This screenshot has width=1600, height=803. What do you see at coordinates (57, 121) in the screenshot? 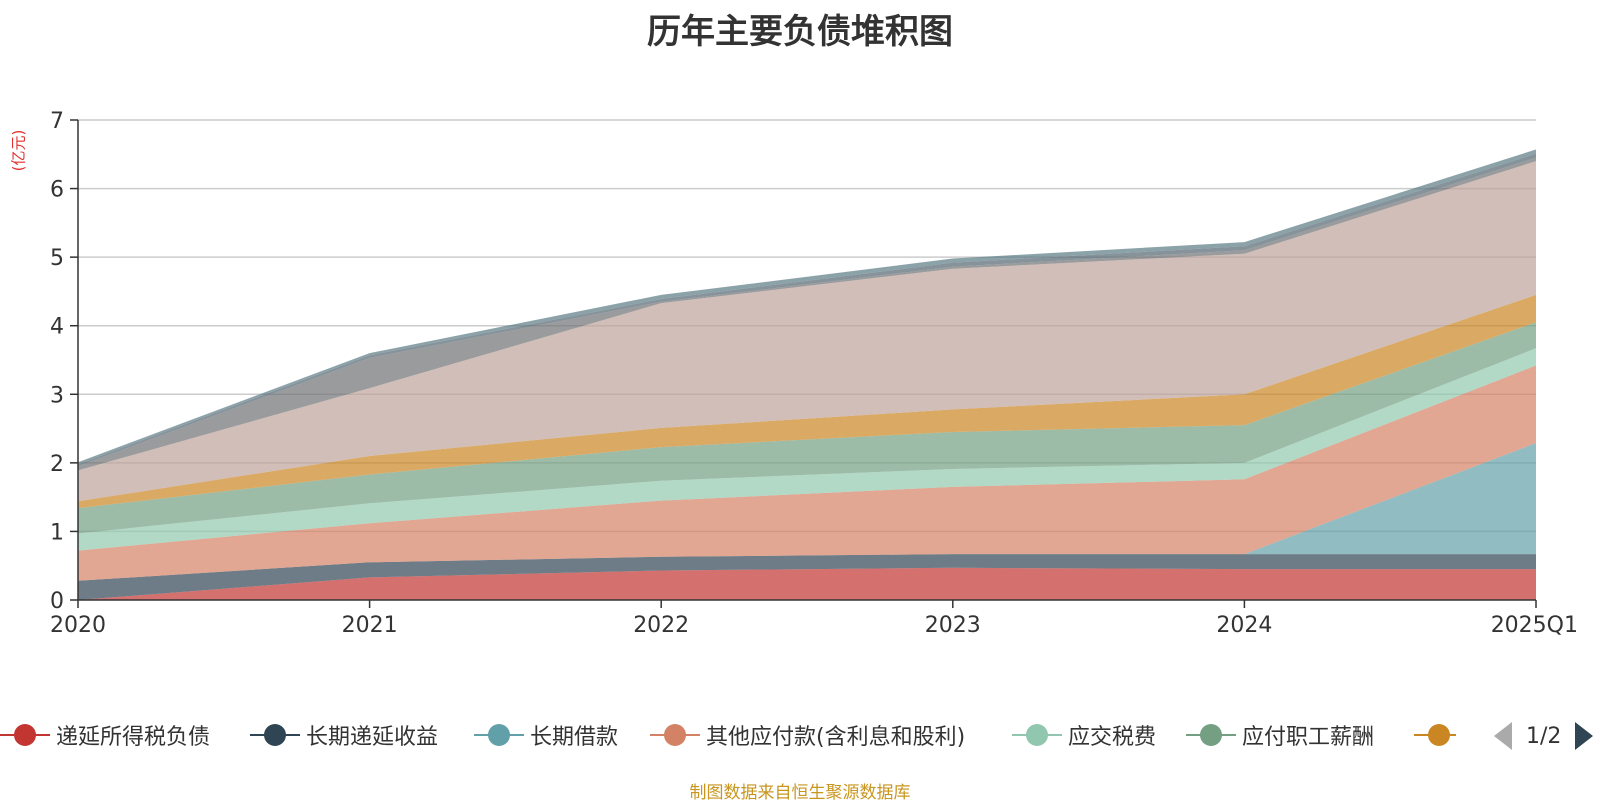
I see `y-tick-label: 7` at bounding box center [57, 121].